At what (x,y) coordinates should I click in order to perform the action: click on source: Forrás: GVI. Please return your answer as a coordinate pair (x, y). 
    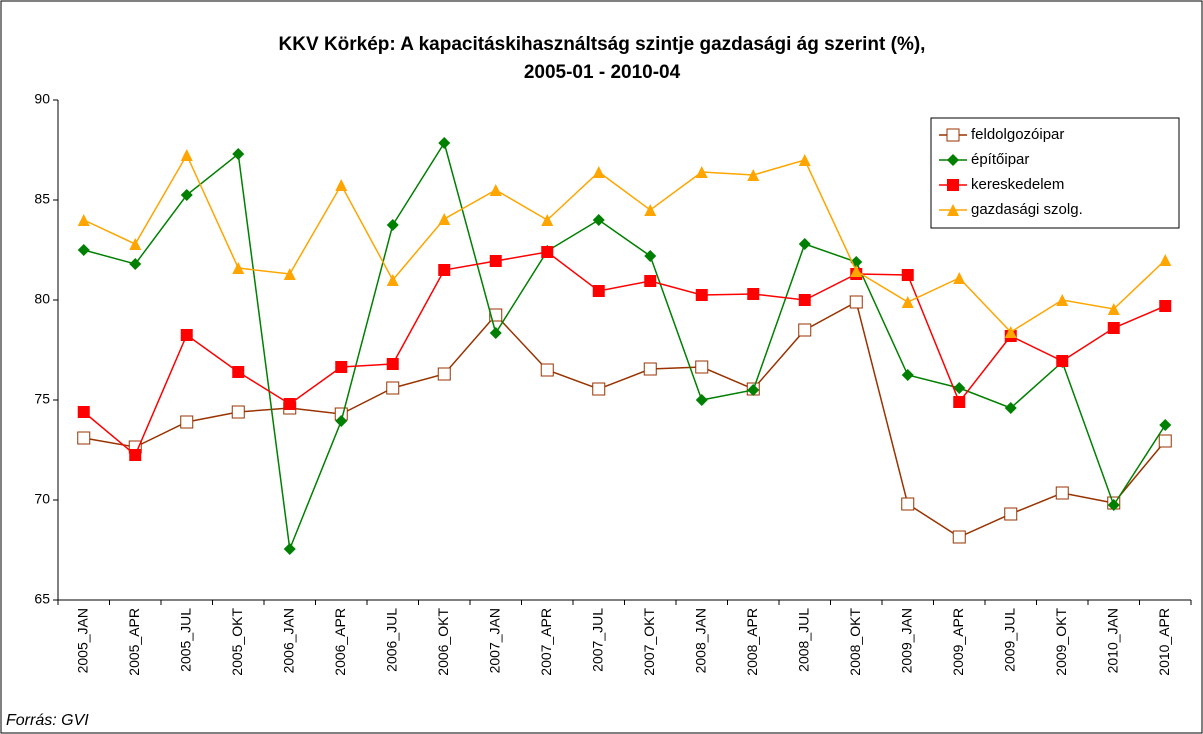
    Looking at the image, I should click on (47, 720).